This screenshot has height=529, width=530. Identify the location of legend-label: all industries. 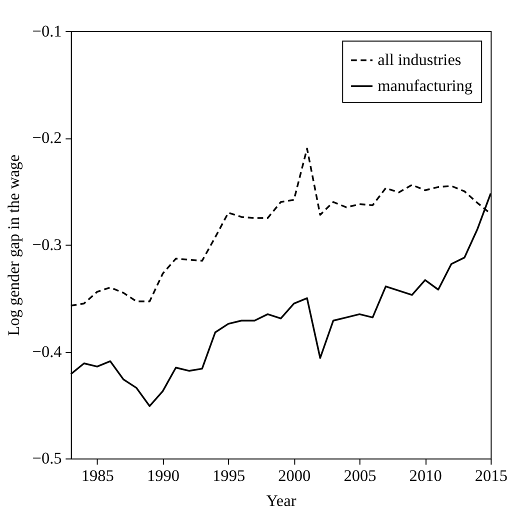
(420, 60).